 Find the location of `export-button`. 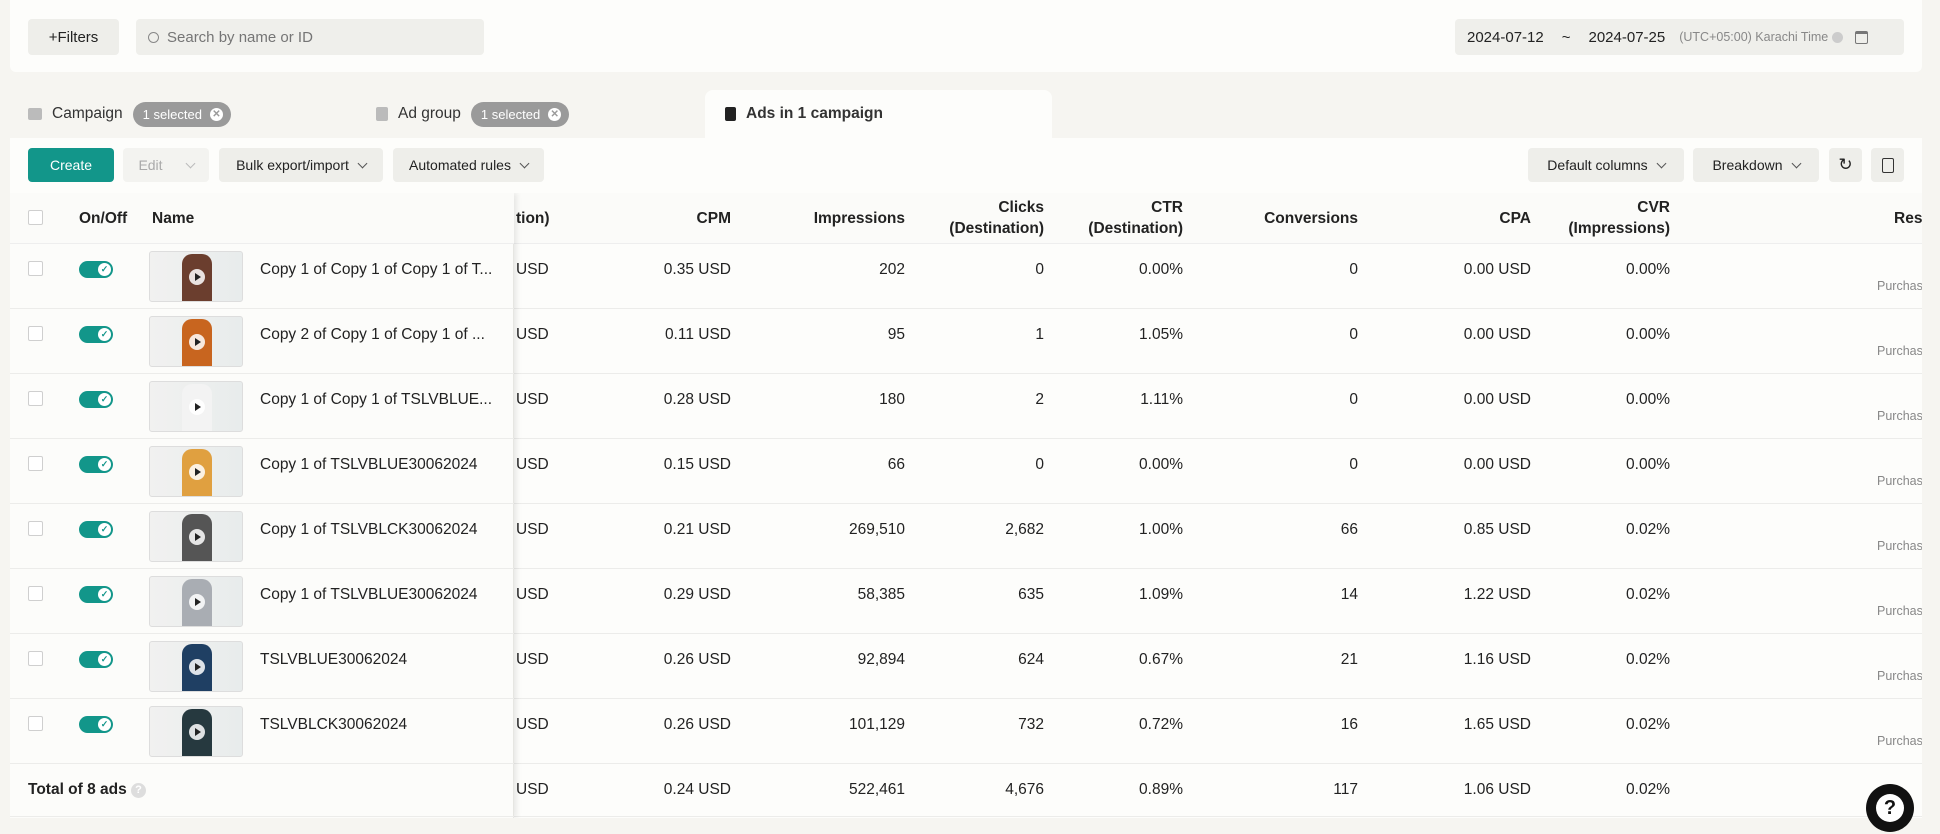

export-button is located at coordinates (1887, 165).